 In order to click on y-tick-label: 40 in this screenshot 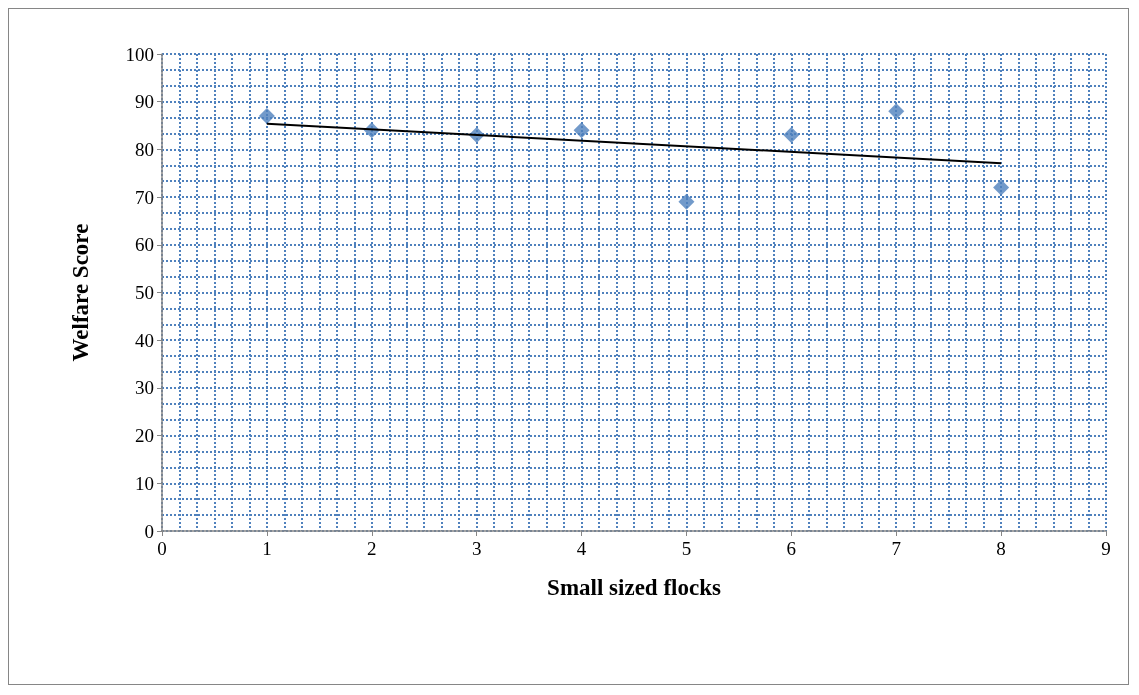, I will do `click(144, 340)`.